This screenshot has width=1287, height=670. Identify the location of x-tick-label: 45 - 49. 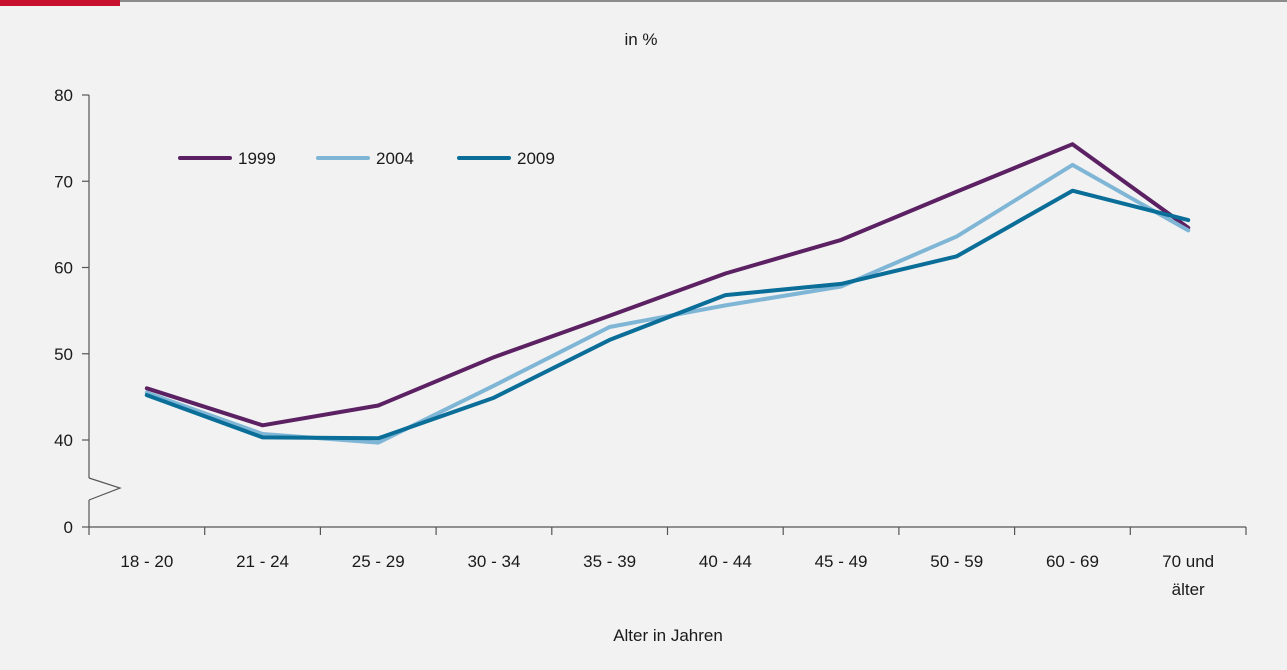
(841, 561).